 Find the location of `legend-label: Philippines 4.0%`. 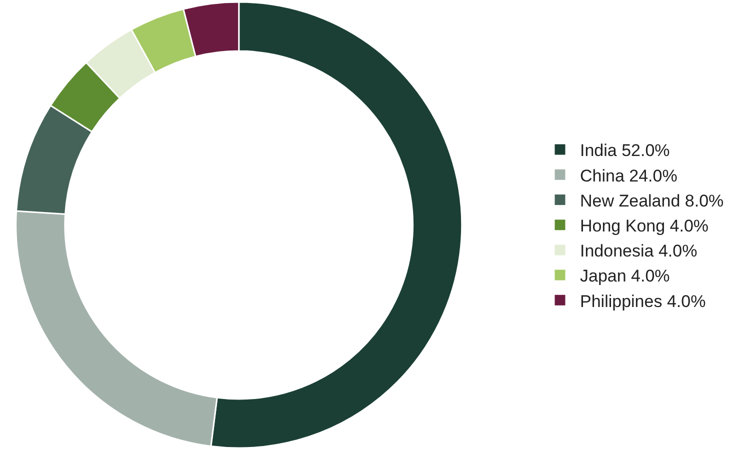

legend-label: Philippines 4.0% is located at coordinates (643, 301).